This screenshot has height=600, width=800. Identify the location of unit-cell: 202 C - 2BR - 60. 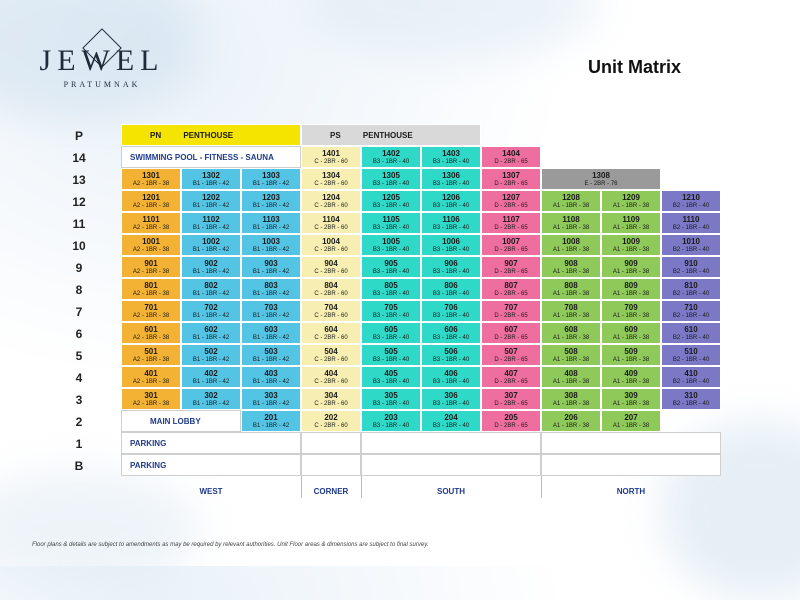
(331, 421).